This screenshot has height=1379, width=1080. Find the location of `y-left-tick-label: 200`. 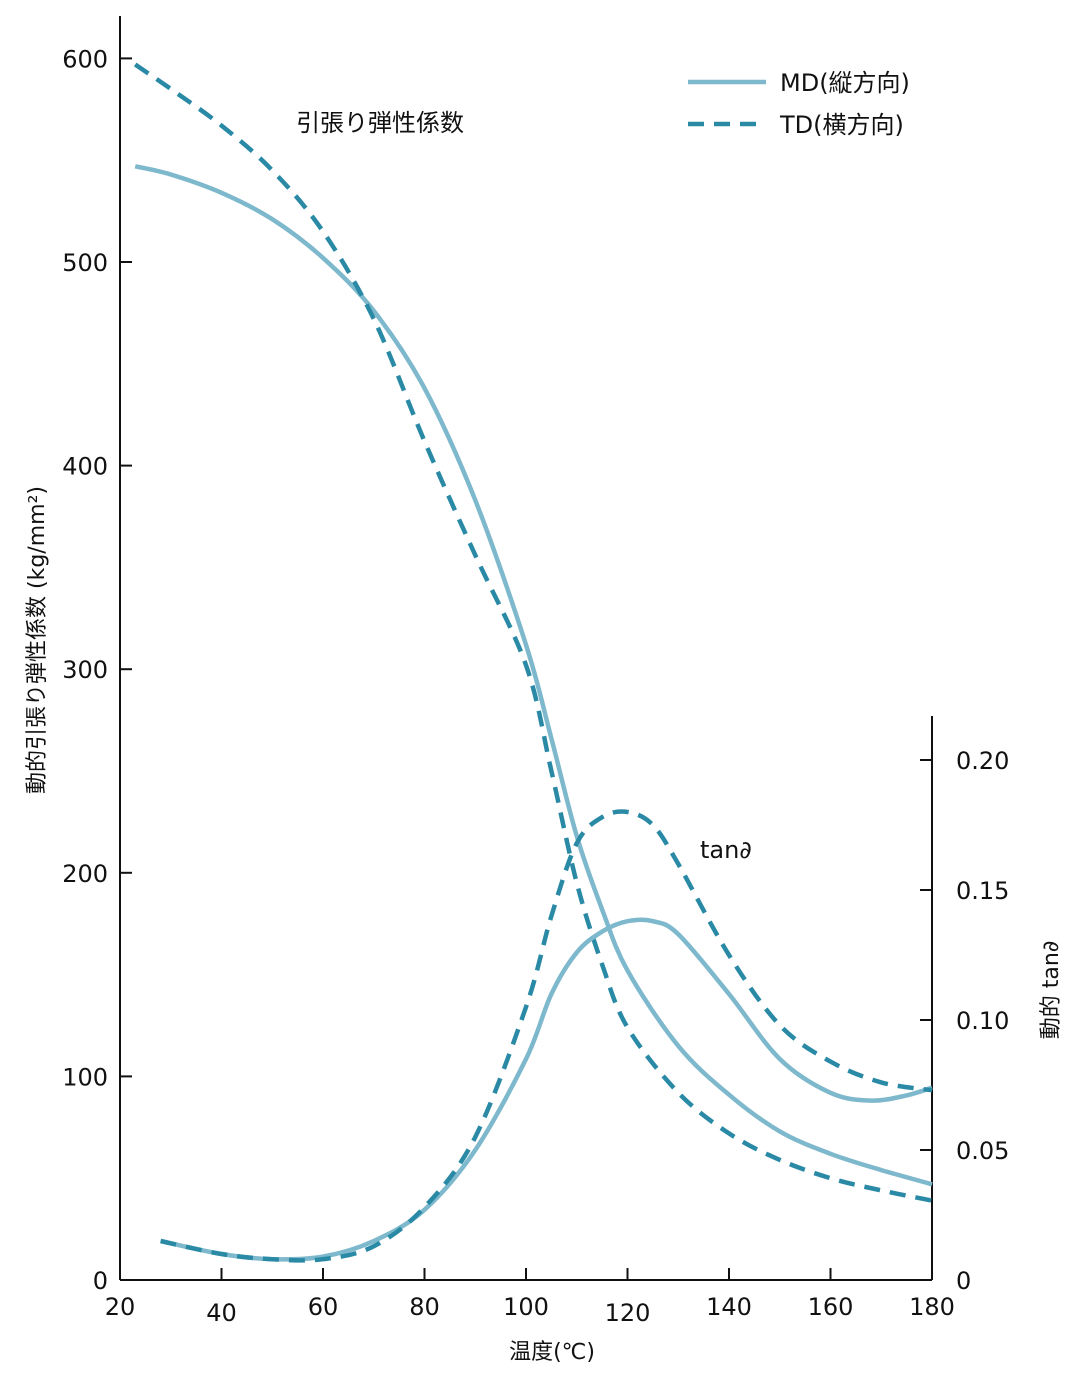

y-left-tick-label: 200 is located at coordinates (85, 874).